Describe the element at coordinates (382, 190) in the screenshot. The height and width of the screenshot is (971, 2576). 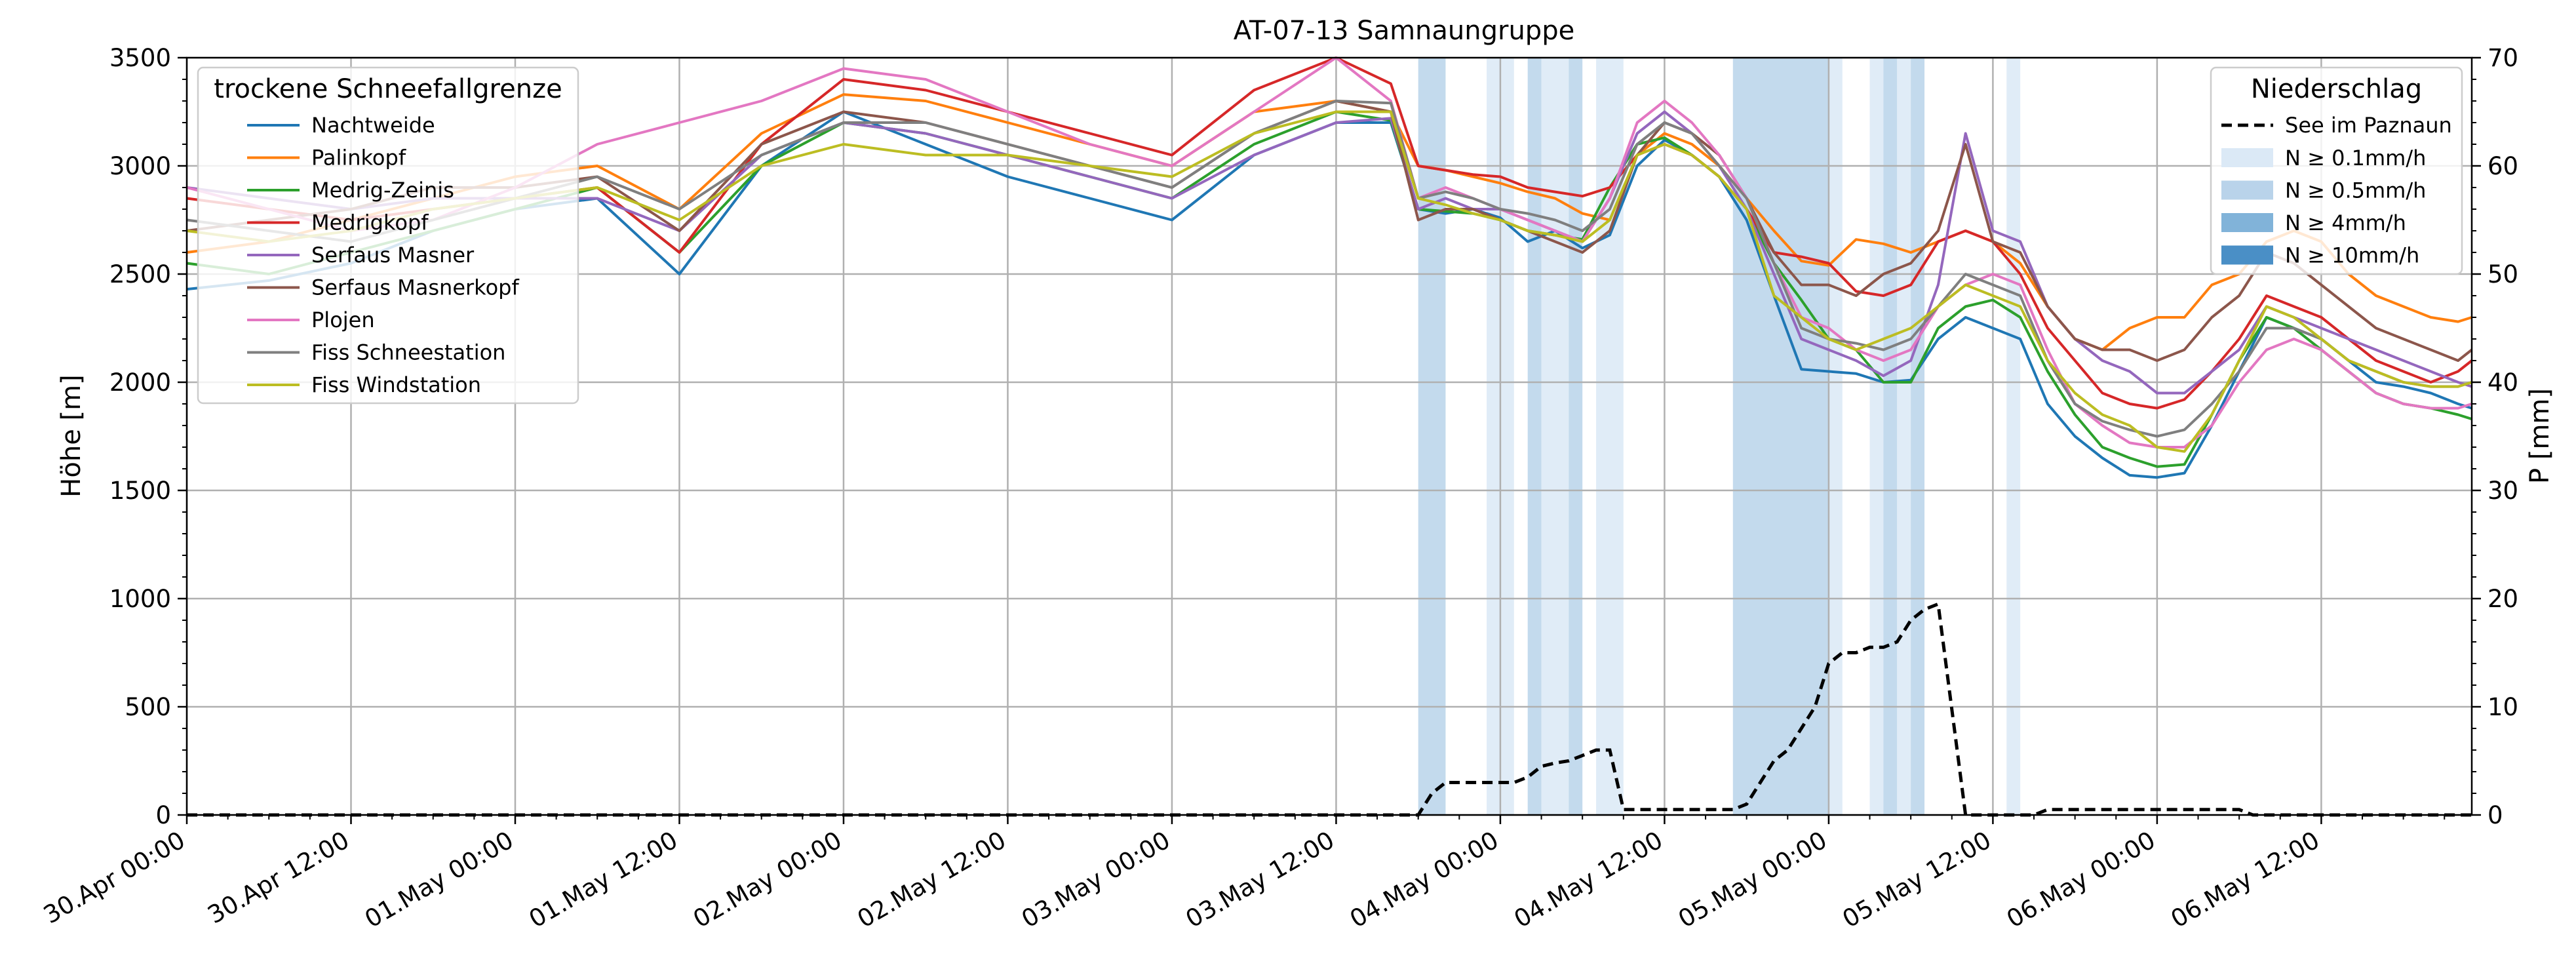
I see `legend-label-2: Medrig-Zeinis` at that location.